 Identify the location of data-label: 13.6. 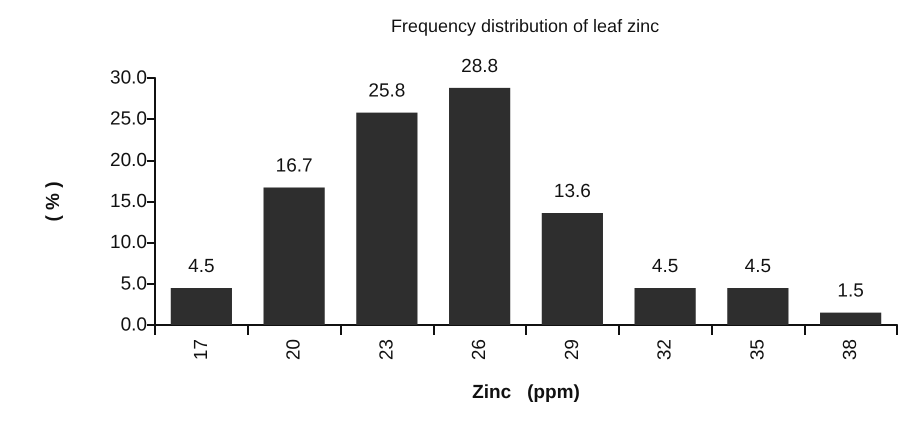
(572, 191).